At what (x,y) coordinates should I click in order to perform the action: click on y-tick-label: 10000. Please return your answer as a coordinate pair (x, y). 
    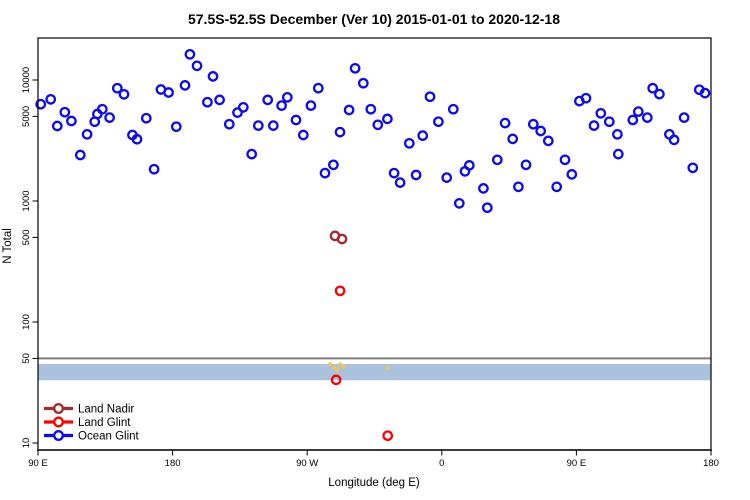
    Looking at the image, I should click on (26, 80).